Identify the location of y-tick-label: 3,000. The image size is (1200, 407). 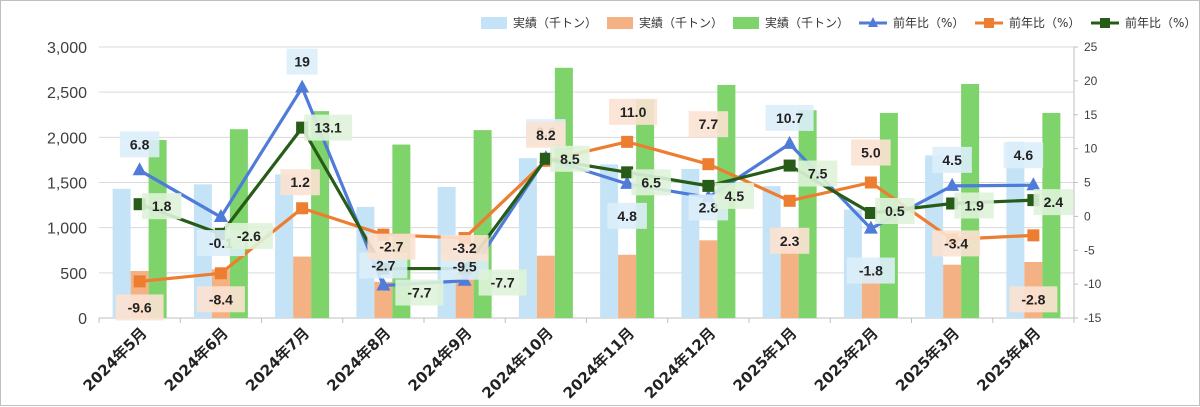
(67, 48).